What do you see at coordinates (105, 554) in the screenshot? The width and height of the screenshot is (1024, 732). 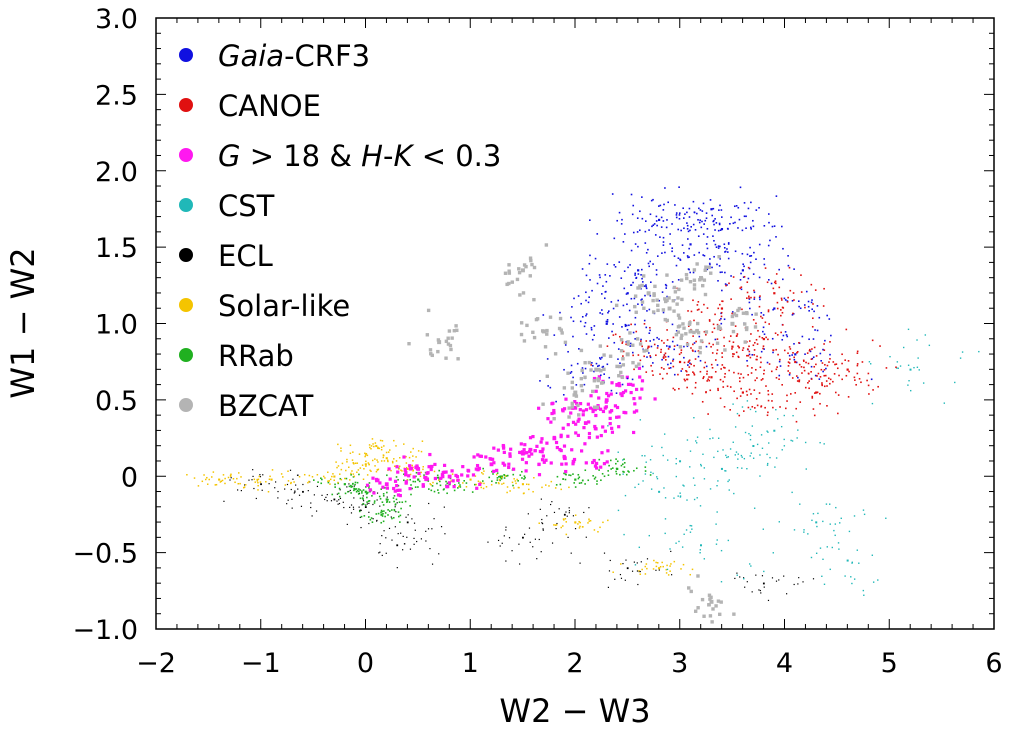 I see `y-tick-label: −0.5` at bounding box center [105, 554].